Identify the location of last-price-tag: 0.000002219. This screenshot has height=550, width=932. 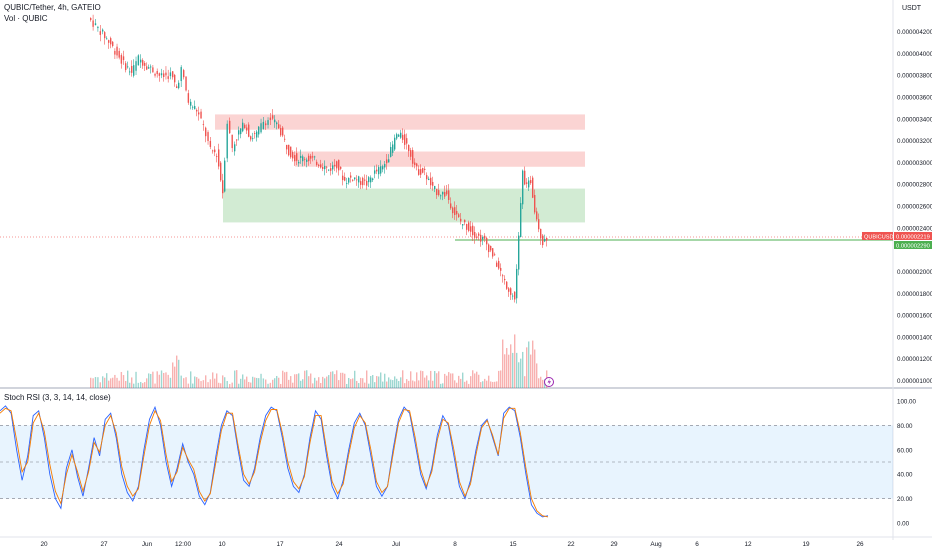
(913, 238).